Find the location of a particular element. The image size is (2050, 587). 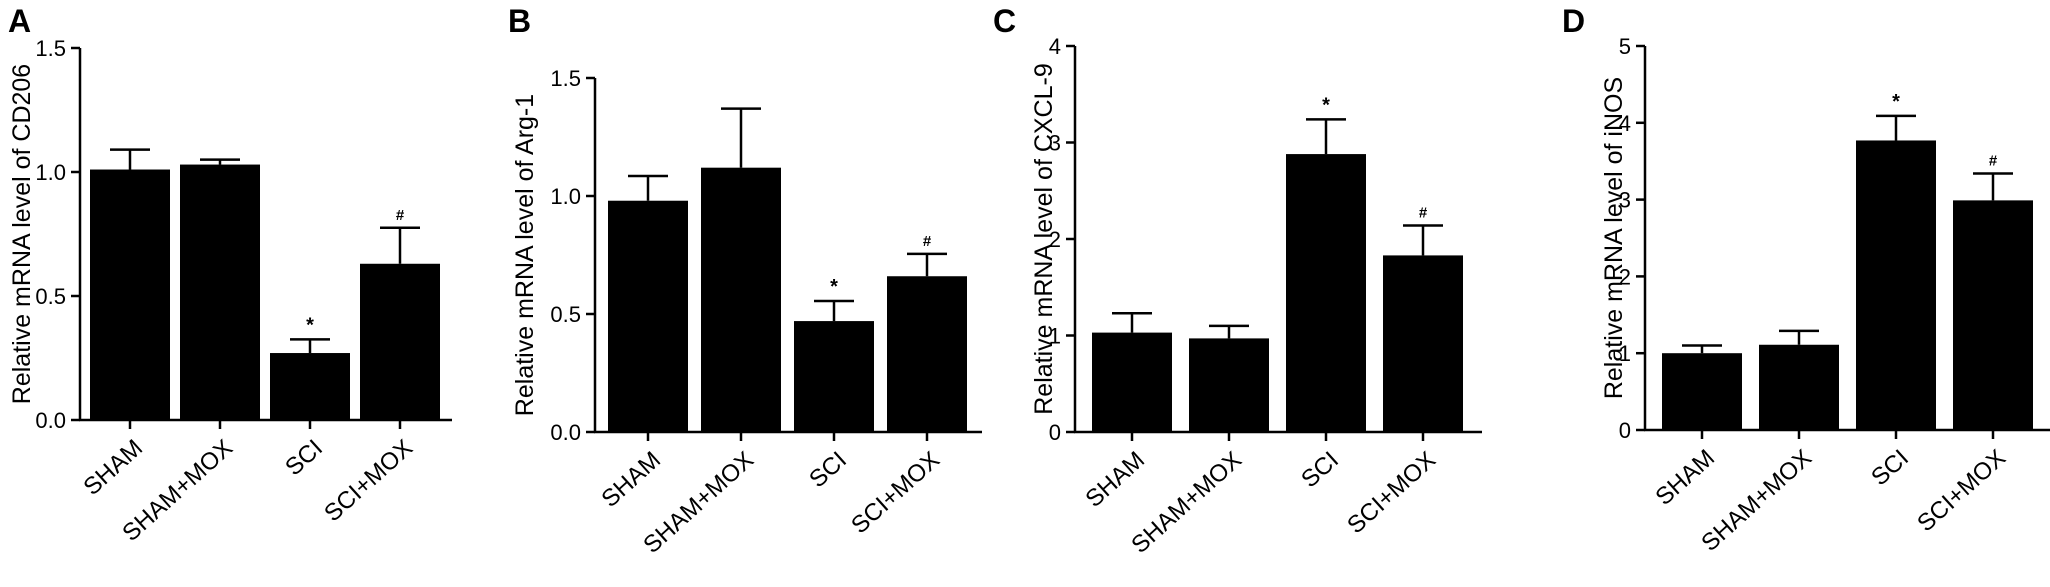

y-tick-label: 5 is located at coordinates (1625, 46).